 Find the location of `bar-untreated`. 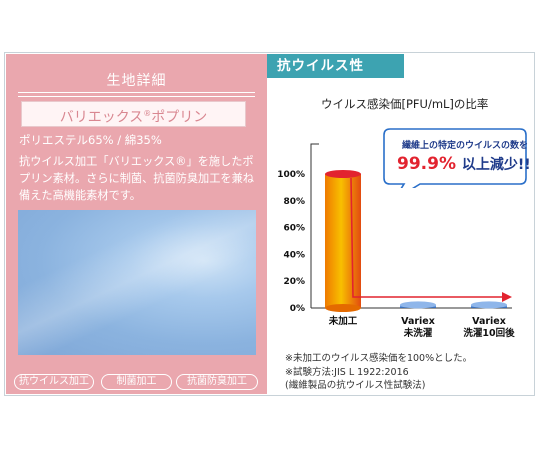

bar-untreated is located at coordinates (343, 241).